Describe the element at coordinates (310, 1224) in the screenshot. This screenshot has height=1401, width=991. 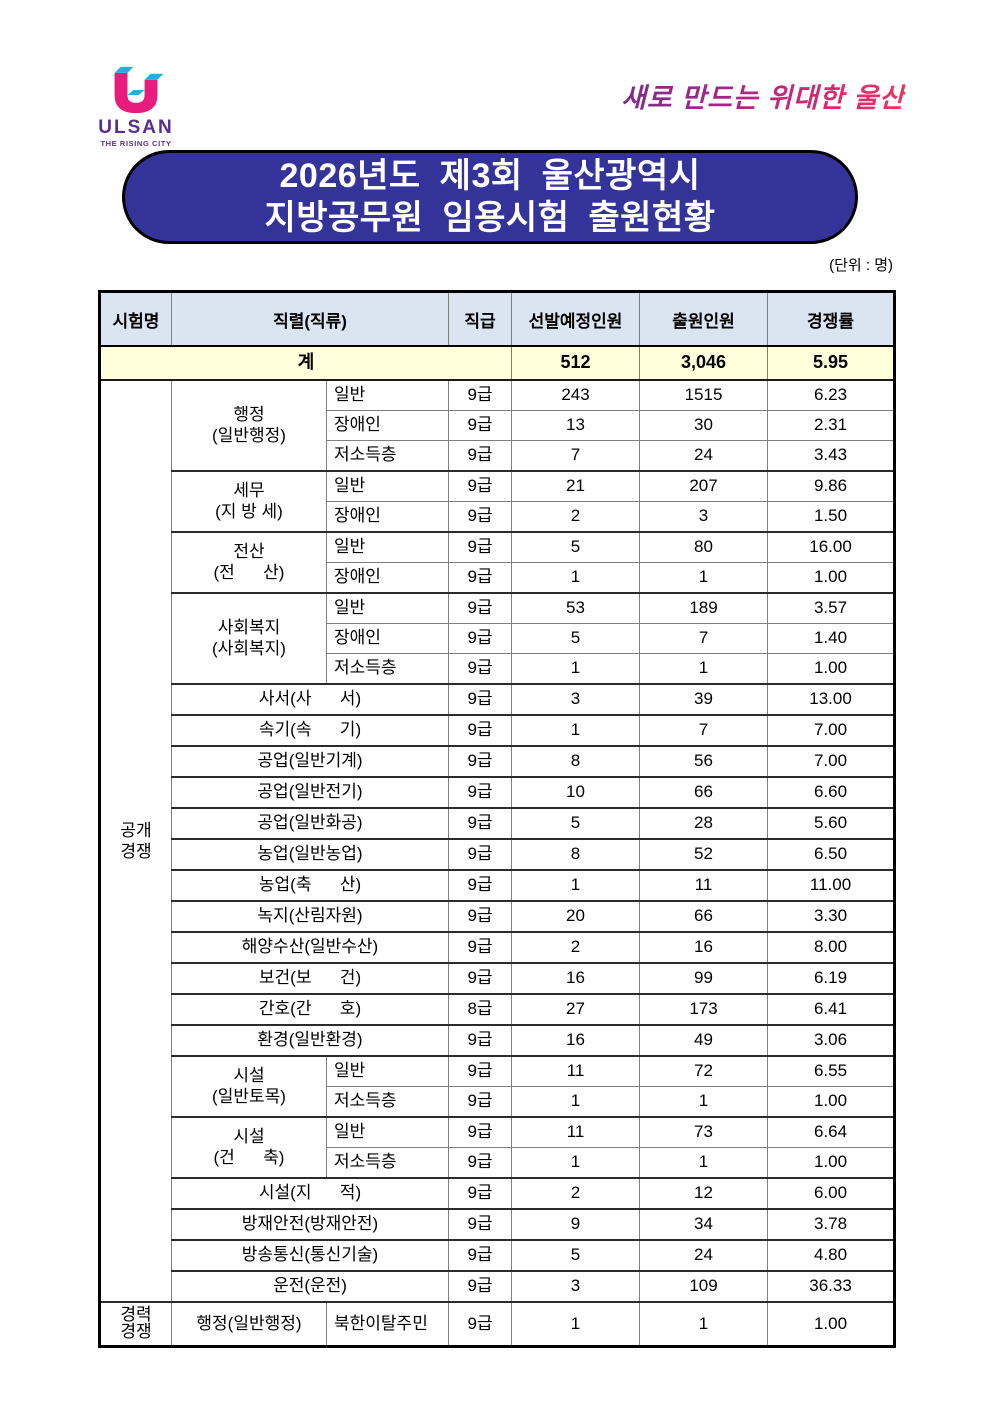
I see `serial-cell: 방재안전(방재안전)` at that location.